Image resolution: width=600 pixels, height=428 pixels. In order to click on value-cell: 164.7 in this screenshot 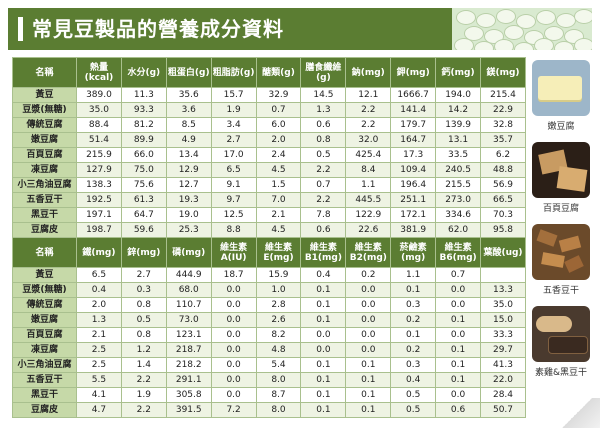, I will do `click(413, 140)`.